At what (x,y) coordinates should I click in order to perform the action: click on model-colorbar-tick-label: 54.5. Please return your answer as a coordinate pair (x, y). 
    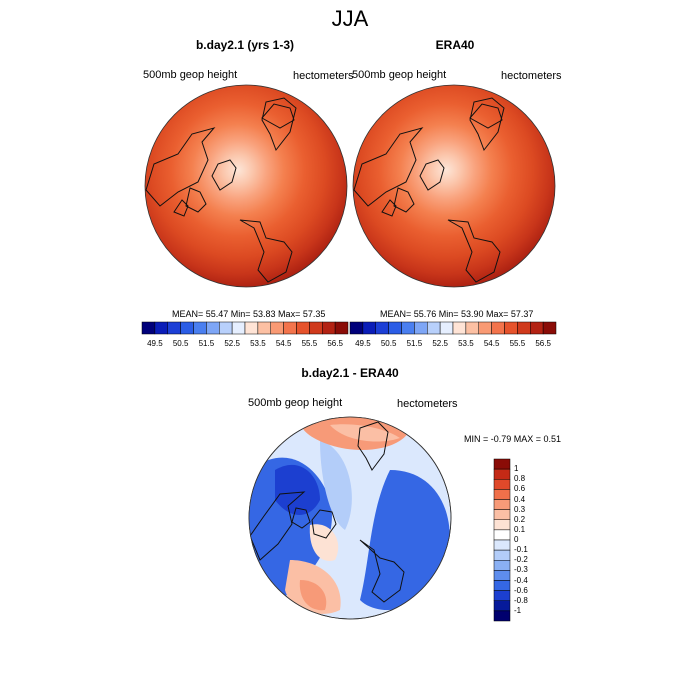
    Looking at the image, I should click on (284, 343).